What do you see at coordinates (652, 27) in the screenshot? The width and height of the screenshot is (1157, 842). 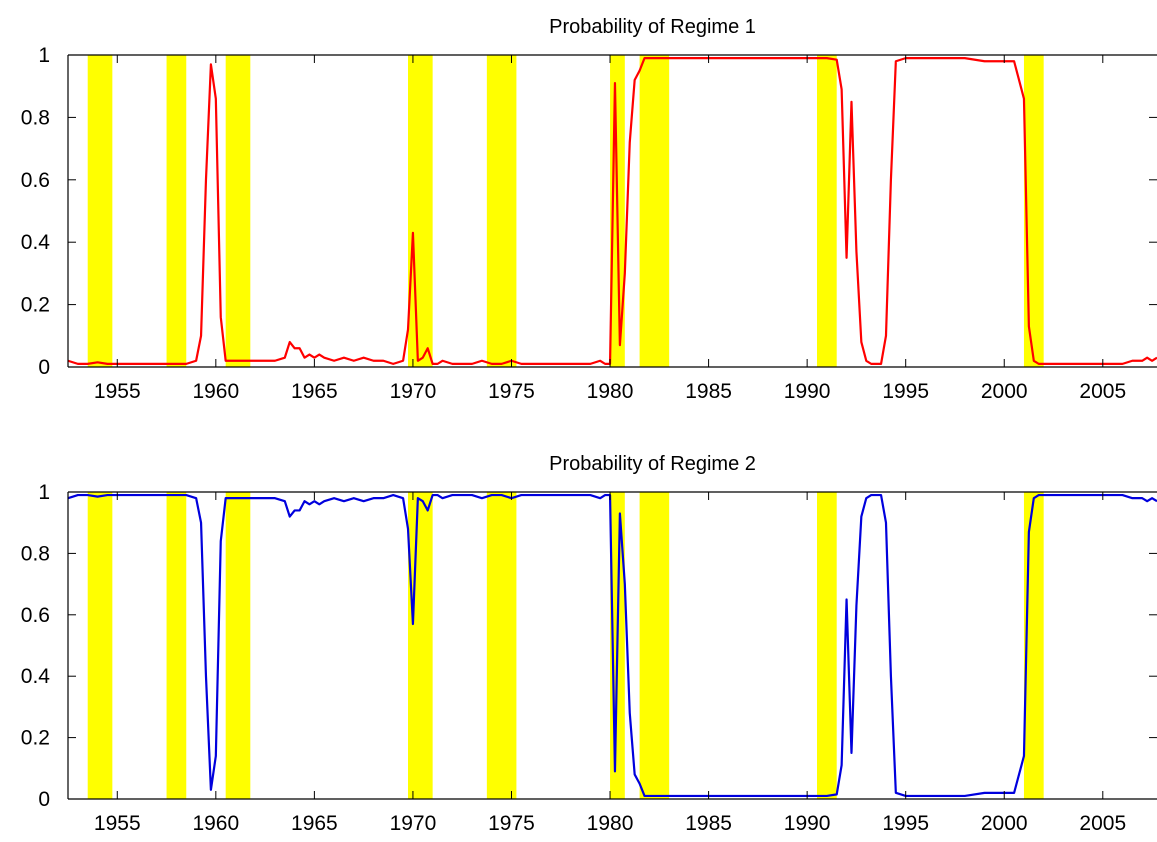 I see `chart-title: Probability of Regime 1` at bounding box center [652, 27].